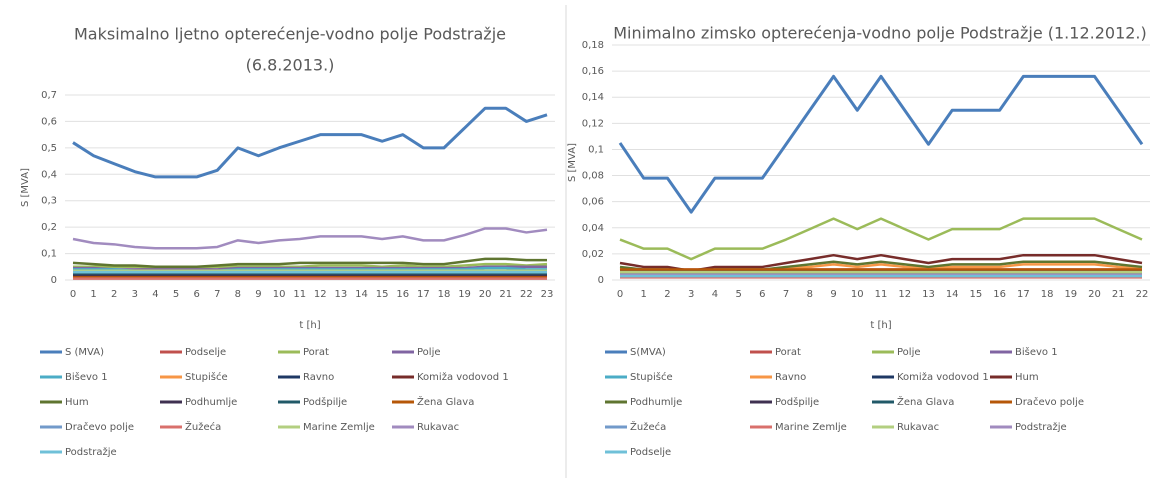 This screenshot has height=483, width=1161. Describe the element at coordinates (667, 294) in the screenshot. I see `x-tick-label: 2` at that location.